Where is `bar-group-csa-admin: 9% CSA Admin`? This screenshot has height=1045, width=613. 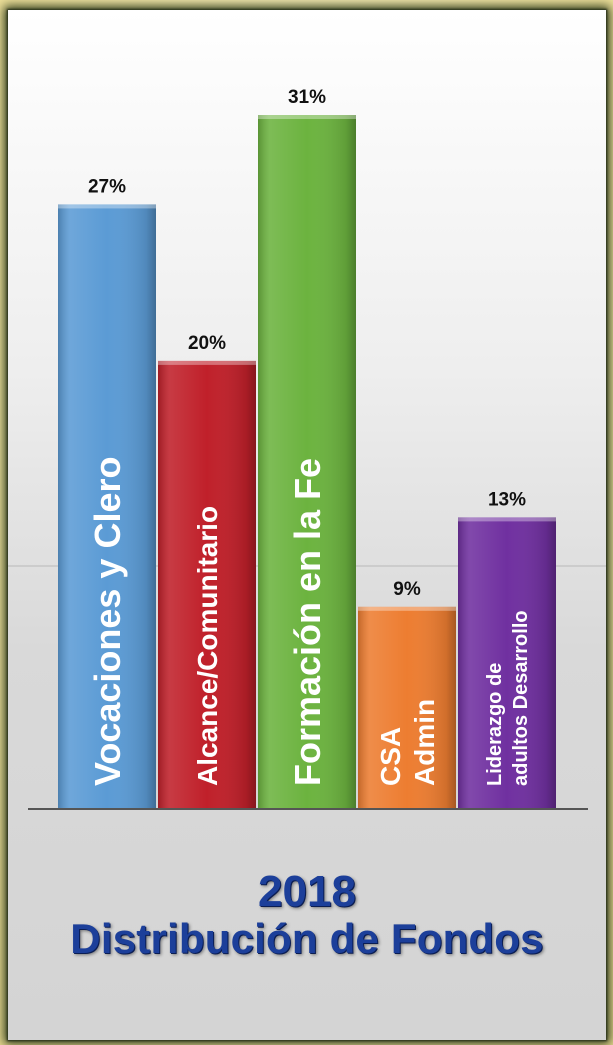 bar-group-csa-admin: 9% CSA Admin is located at coordinates (407, 693).